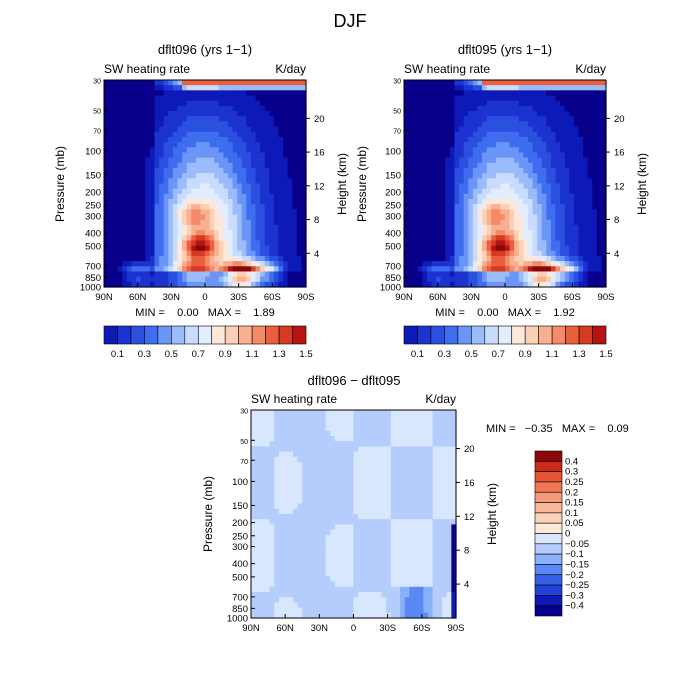  I want to click on y-tick-label: 250, so click(393, 206).